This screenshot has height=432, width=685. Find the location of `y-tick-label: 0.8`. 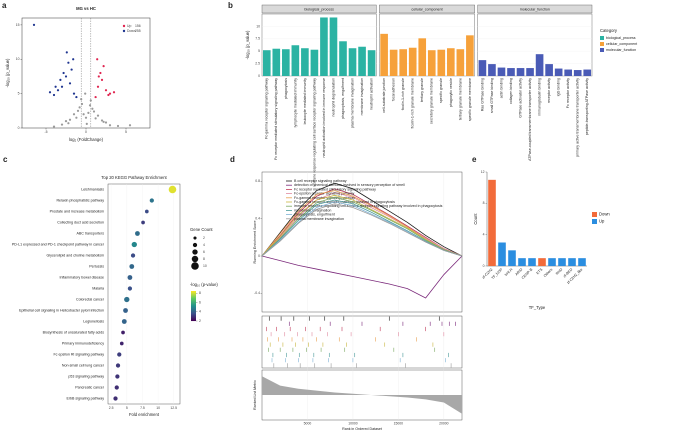

y-tick-label: 0.8 is located at coordinates (257, 181).